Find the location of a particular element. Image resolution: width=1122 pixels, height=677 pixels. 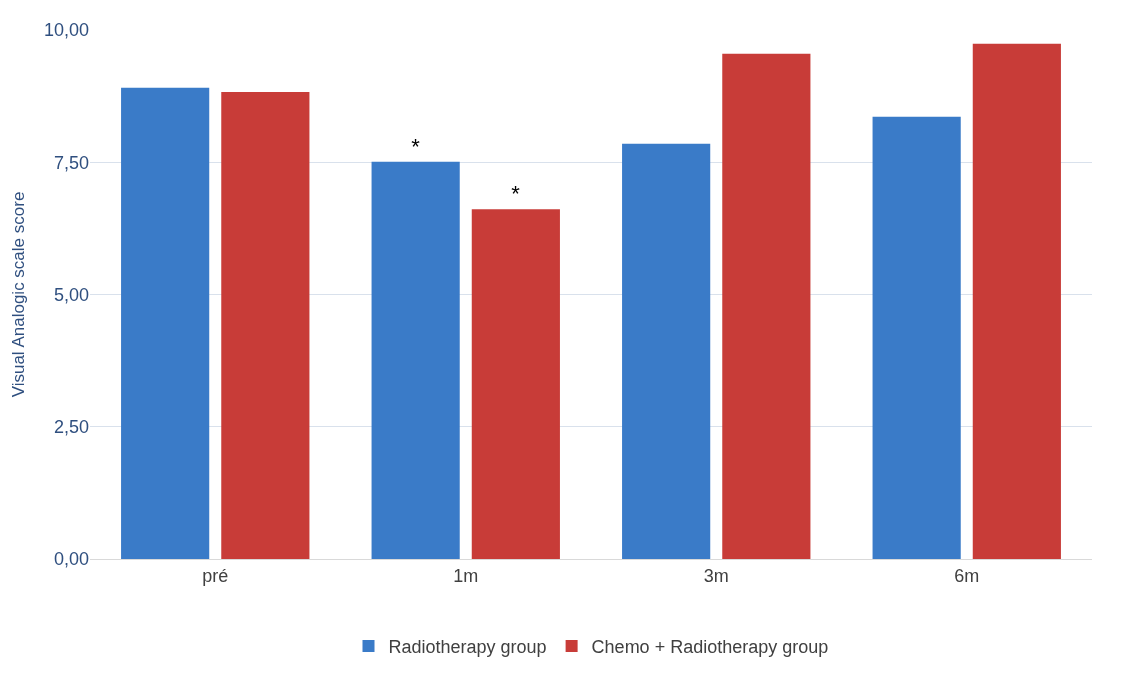

legend-label: Radiotherapy group is located at coordinates (467, 646).